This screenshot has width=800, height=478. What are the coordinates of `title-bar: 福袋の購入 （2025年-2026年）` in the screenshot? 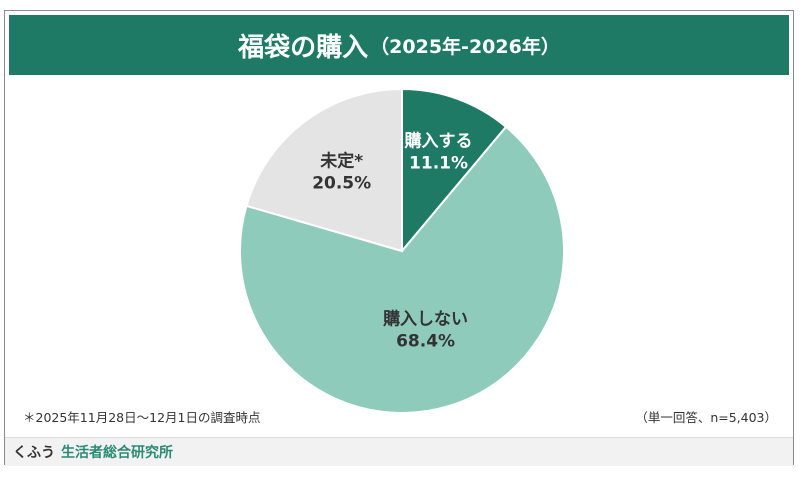 It's located at (399, 45).